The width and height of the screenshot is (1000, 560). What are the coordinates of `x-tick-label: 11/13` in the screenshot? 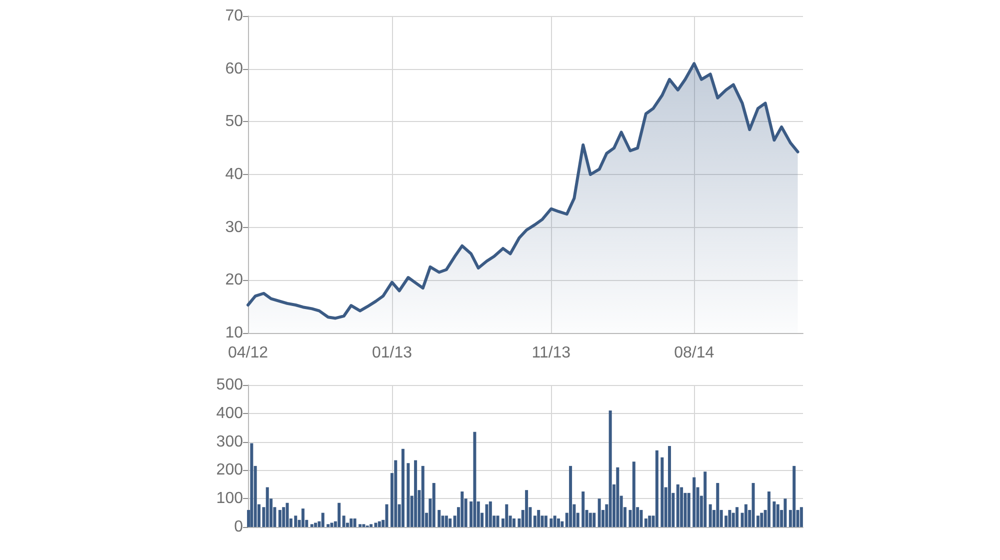 It's located at (551, 353).